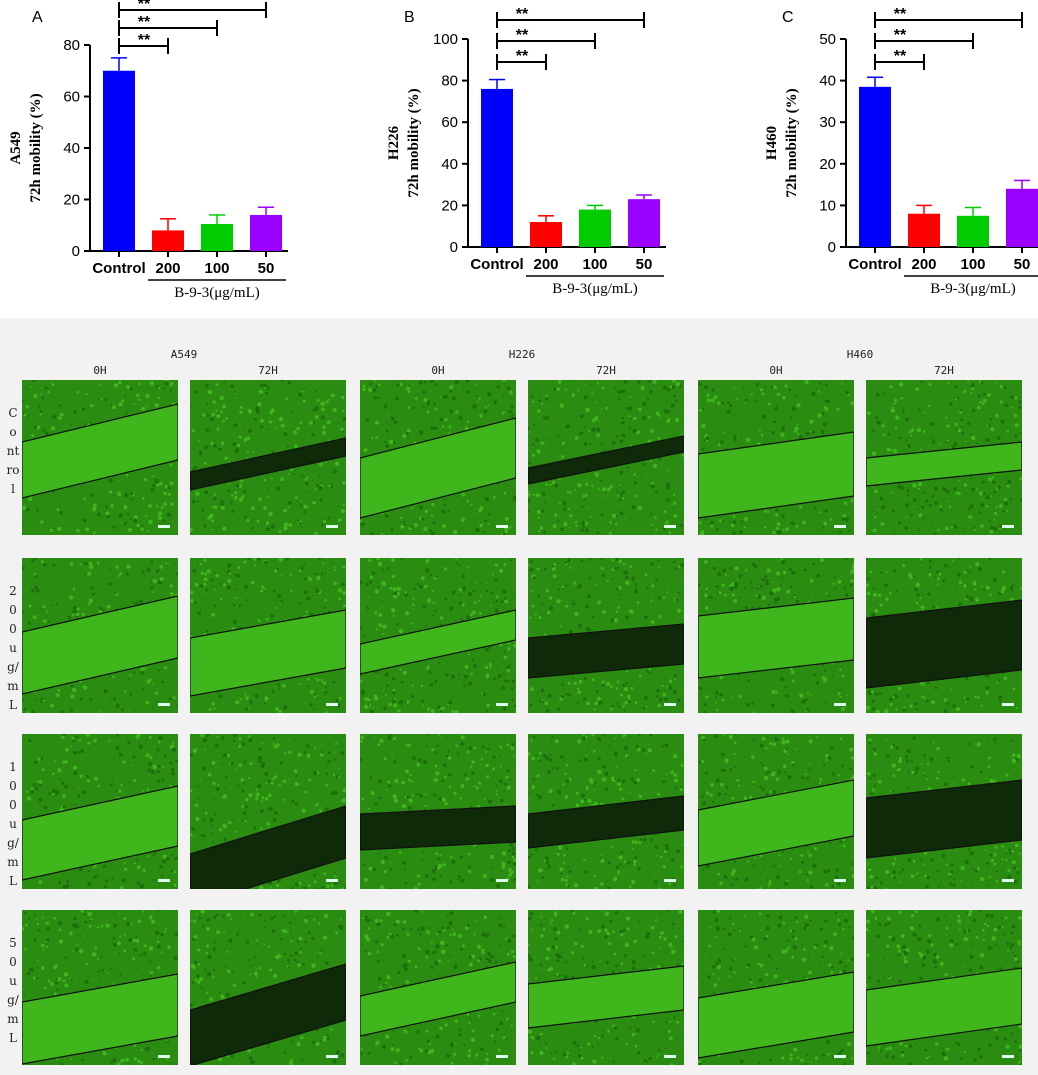  I want to click on chart-3-x-tick-label: 200, so click(923, 264).